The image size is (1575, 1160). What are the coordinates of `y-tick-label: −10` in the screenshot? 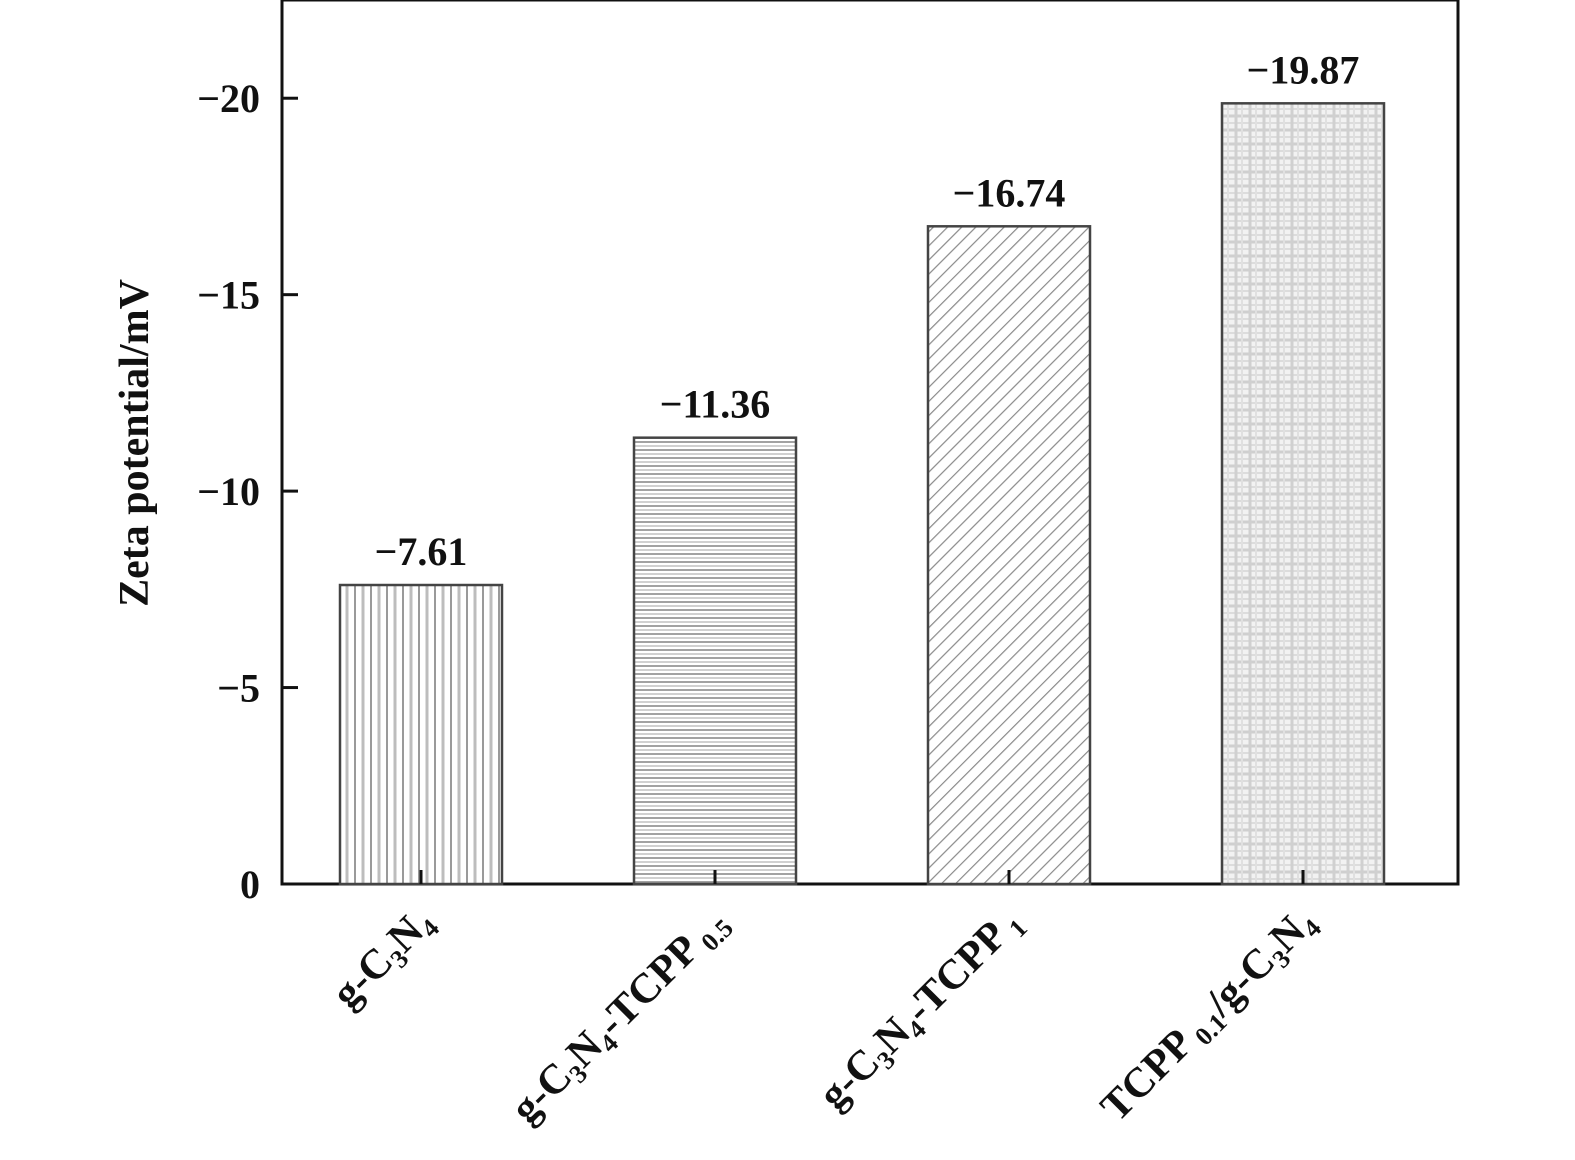 It's located at (228, 491).